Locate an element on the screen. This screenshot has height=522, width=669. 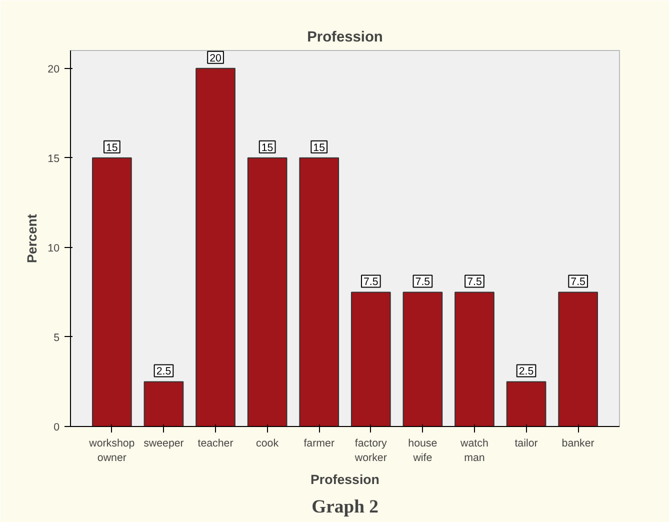
x-tick-label: sweeper is located at coordinates (164, 444).